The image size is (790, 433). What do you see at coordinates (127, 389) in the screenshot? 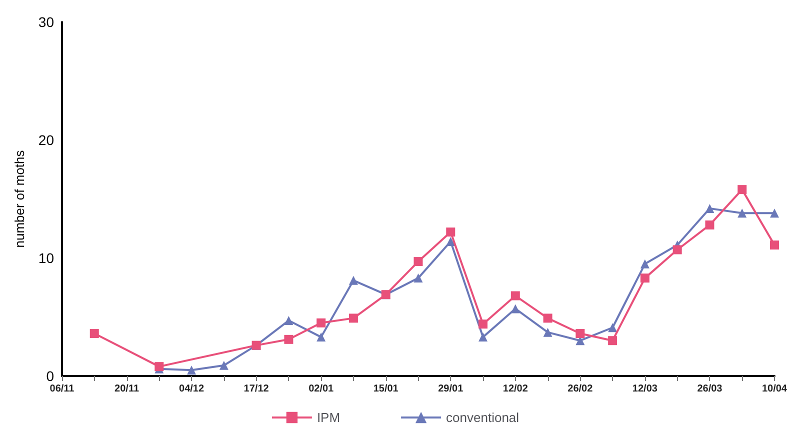
I see `x-tick-label: 20/11` at bounding box center [127, 389].